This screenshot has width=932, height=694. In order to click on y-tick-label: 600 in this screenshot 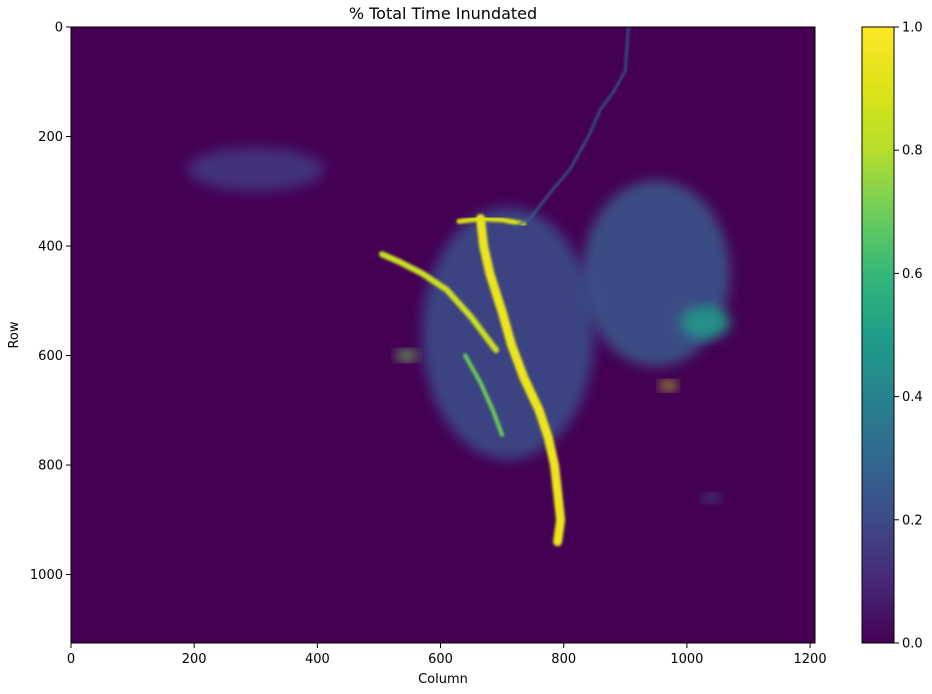, I will do `click(50, 356)`.